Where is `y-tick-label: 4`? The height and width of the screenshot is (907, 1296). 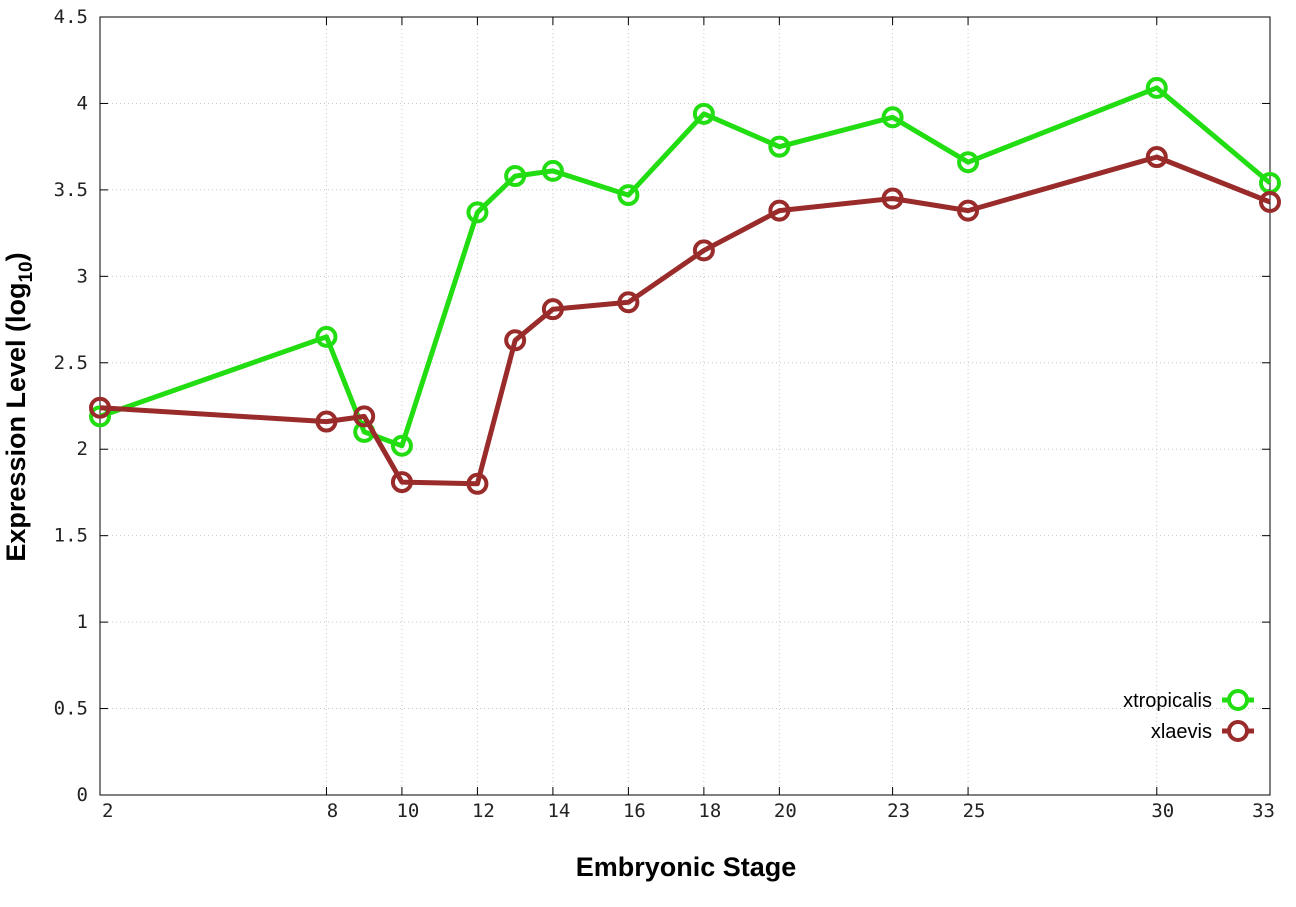
y-tick-label: 4 is located at coordinates (82, 103).